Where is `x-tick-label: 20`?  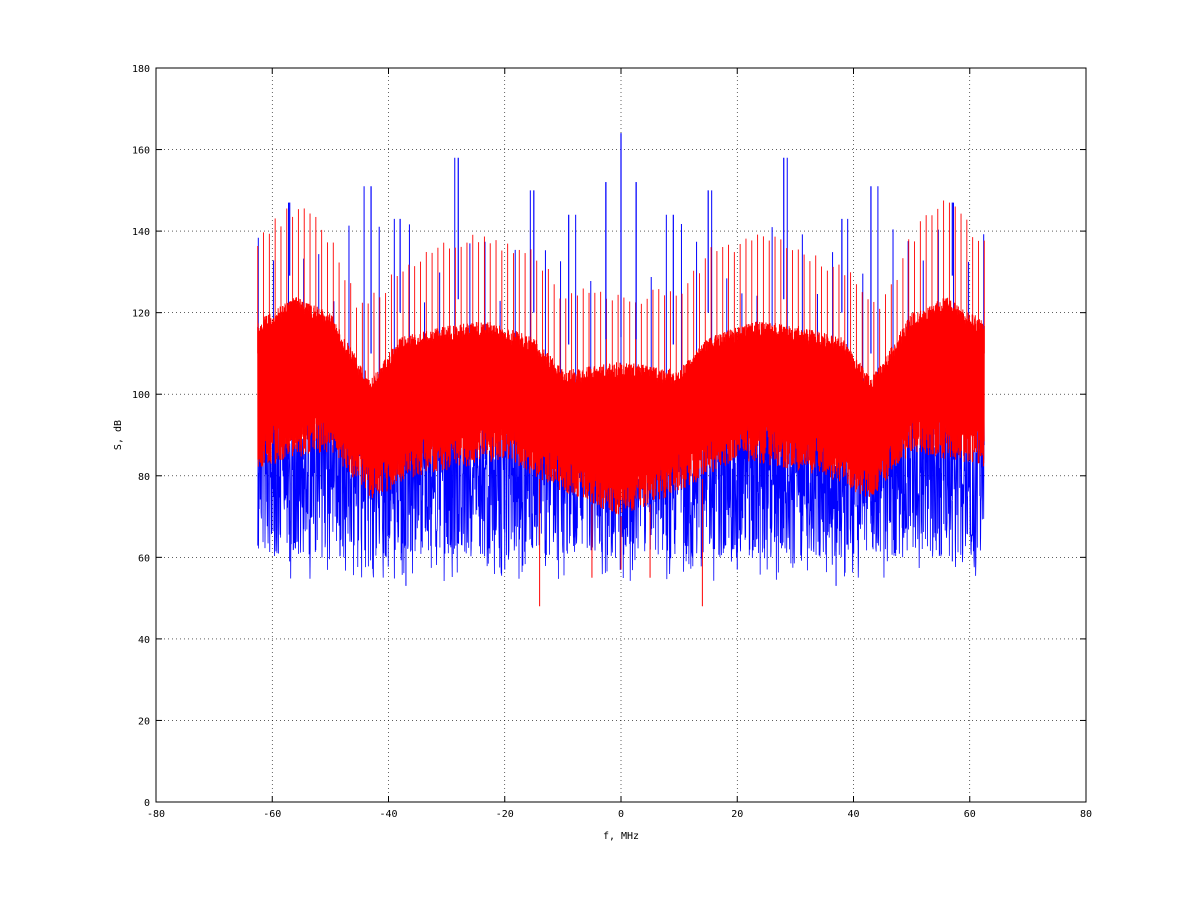
x-tick-label: 20 is located at coordinates (737, 814).